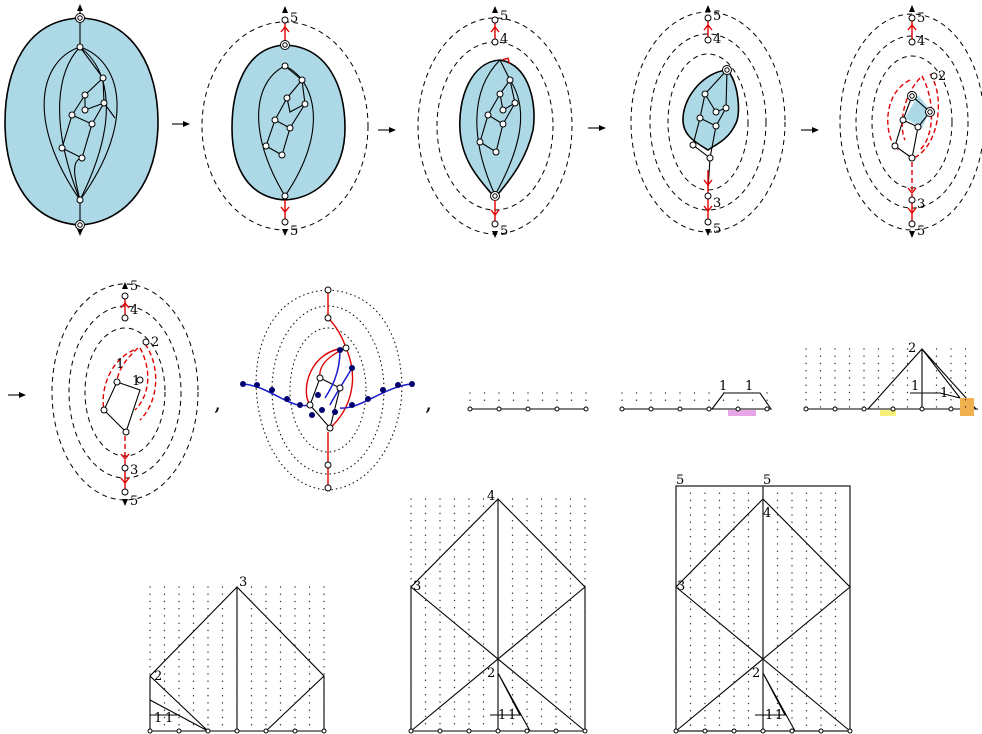  Describe the element at coordinates (169, 718) in the screenshot. I see `label: 1` at that location.